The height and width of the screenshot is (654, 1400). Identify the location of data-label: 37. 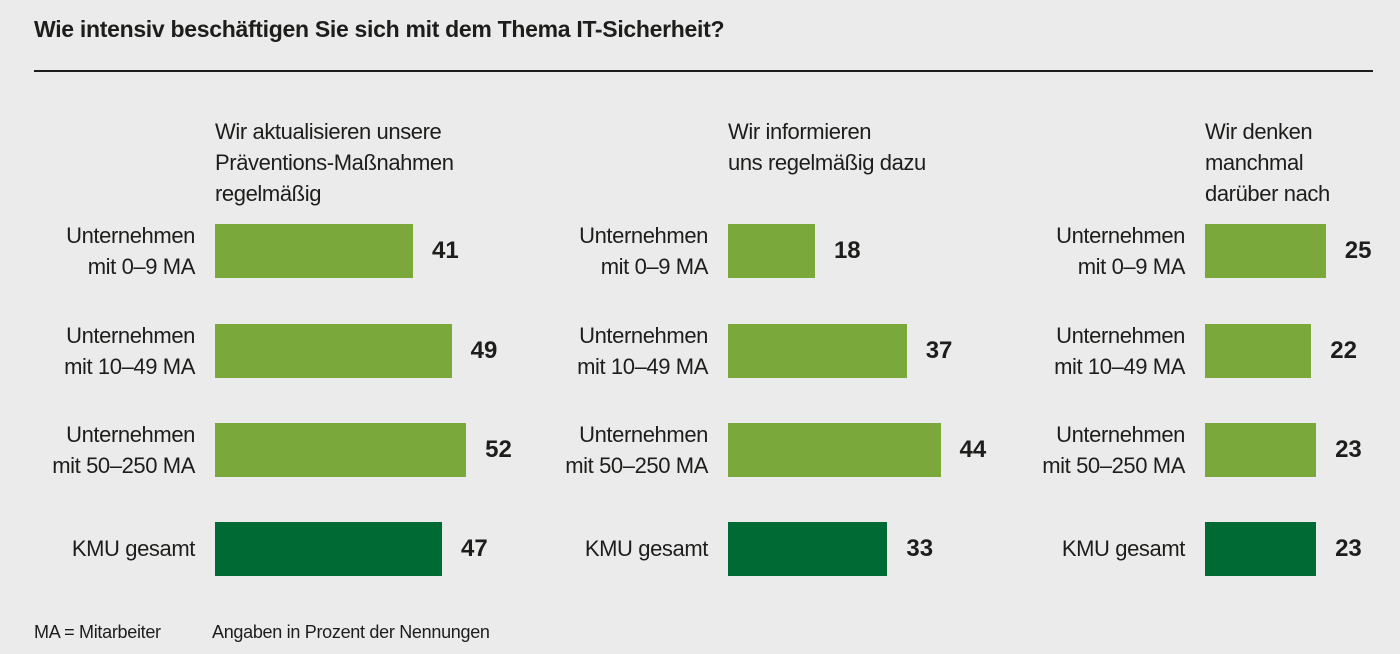
(939, 350).